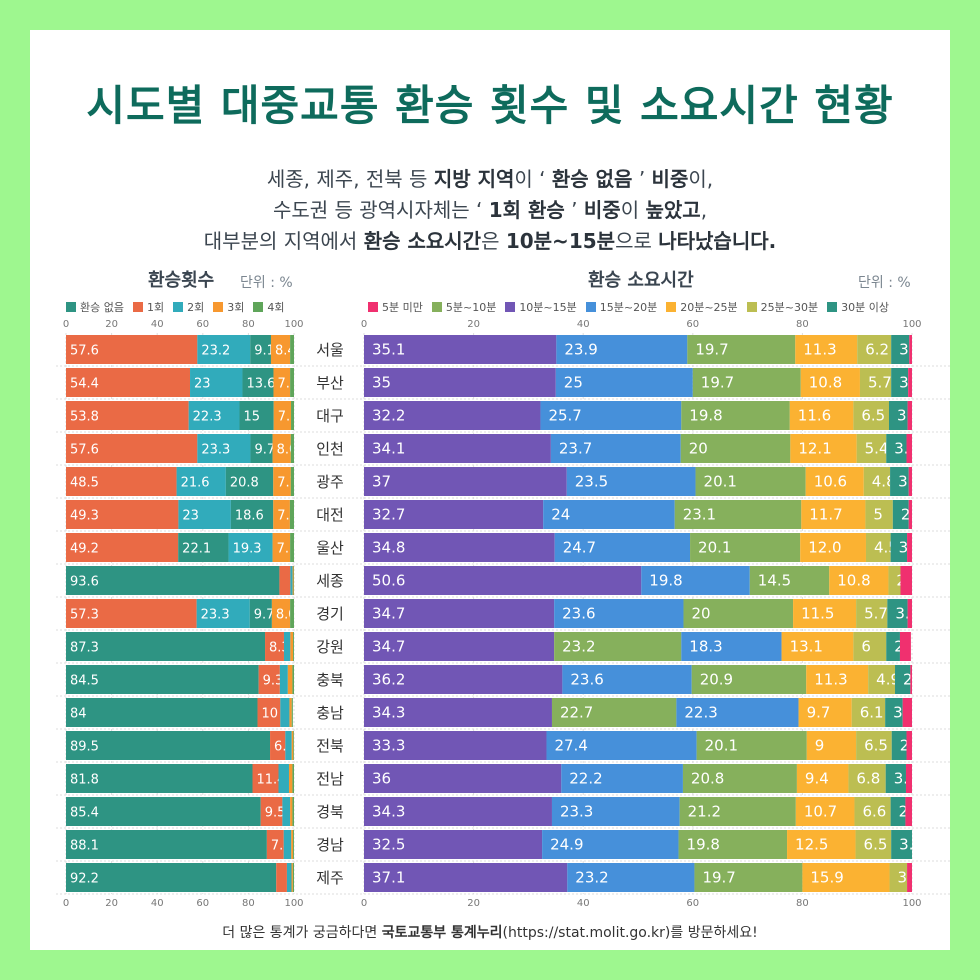 The width and height of the screenshot is (980, 980). I want to click on region-label: 경남, so click(330, 845).